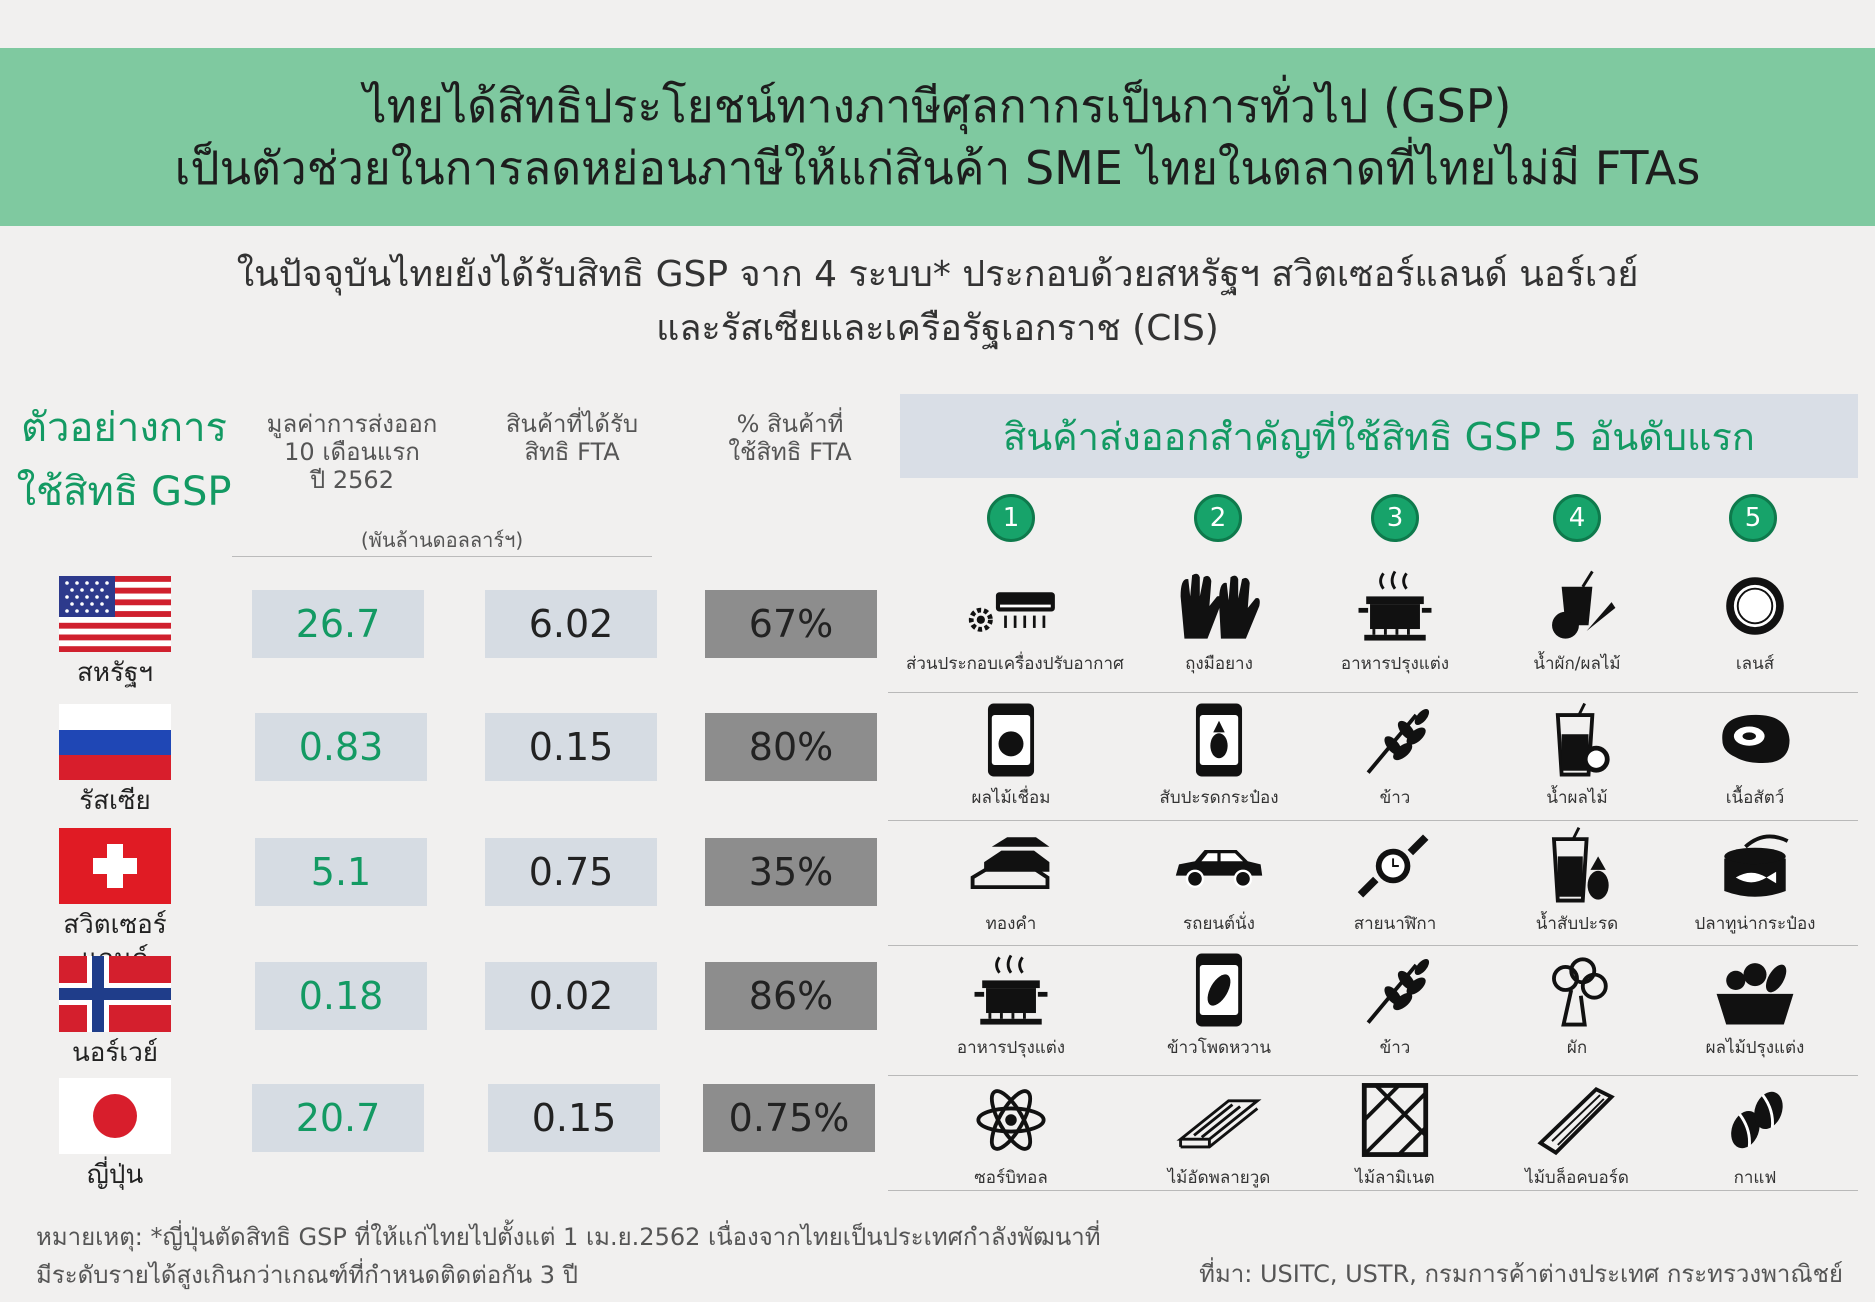 The height and width of the screenshot is (1302, 1875). What do you see at coordinates (1011, 1178) in the screenshot?
I see `product-label: ซอร์บิทอล` at bounding box center [1011, 1178].